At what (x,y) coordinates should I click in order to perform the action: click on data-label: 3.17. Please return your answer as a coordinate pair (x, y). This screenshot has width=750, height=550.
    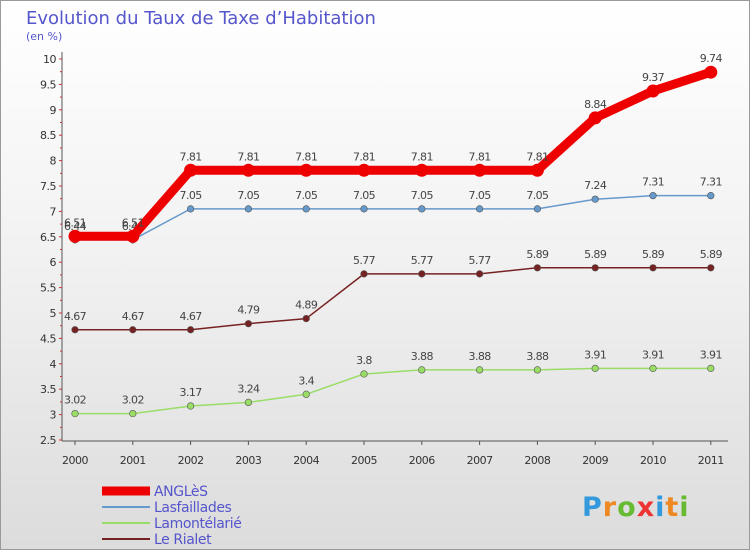
    Looking at the image, I should click on (191, 392).